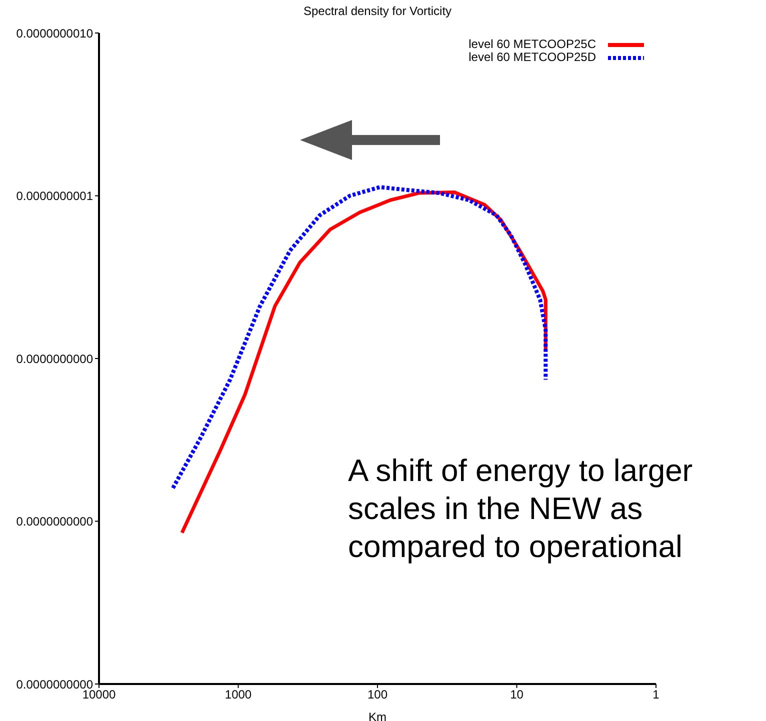 The width and height of the screenshot is (766, 721). What do you see at coordinates (553, 509) in the screenshot?
I see `annotation: A shift of energy to larger scales in the NEW as compared to operational` at bounding box center [553, 509].